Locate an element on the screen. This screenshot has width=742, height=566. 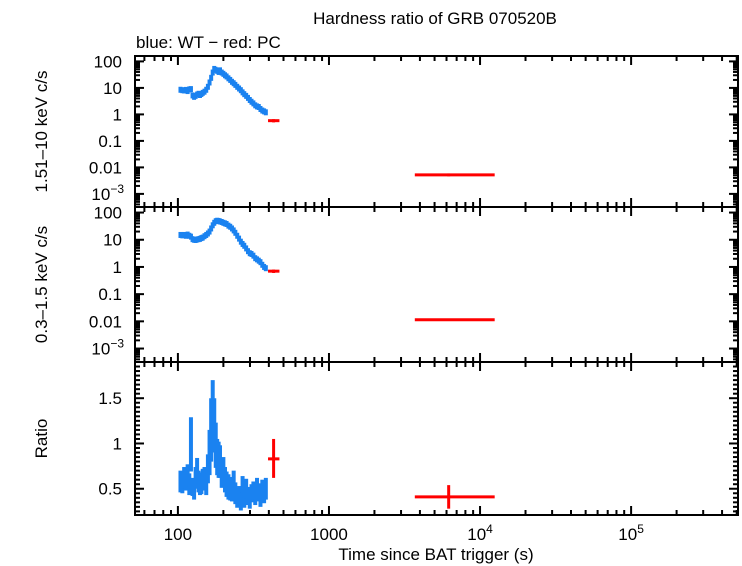
x-tick-label: 10⁴ is located at coordinates (480, 533).